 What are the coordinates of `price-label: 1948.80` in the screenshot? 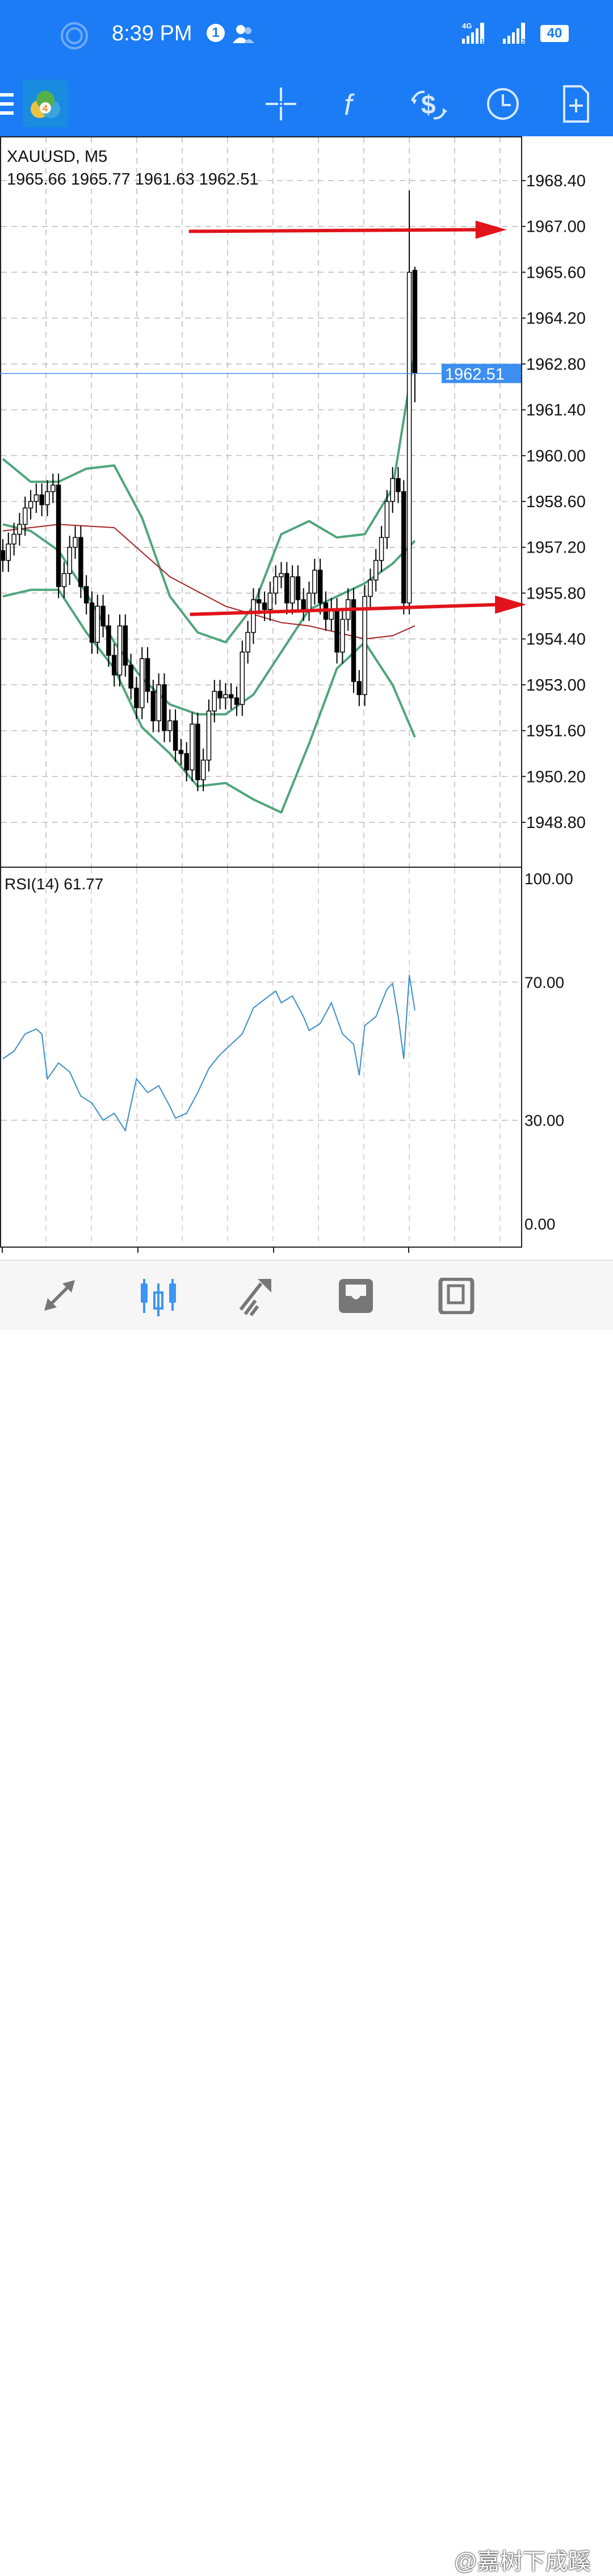 It's located at (556, 823).